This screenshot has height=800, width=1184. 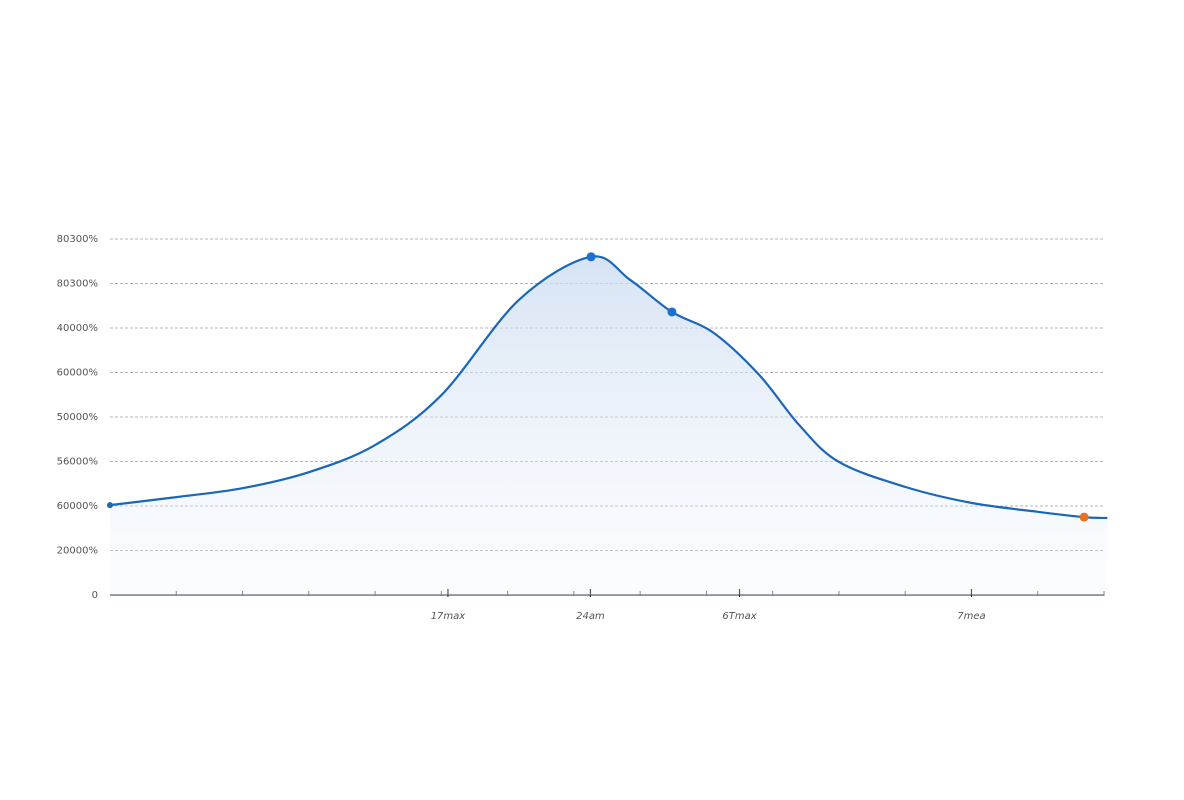 I want to click on y-tick-label: 56000%, so click(x=77, y=462).